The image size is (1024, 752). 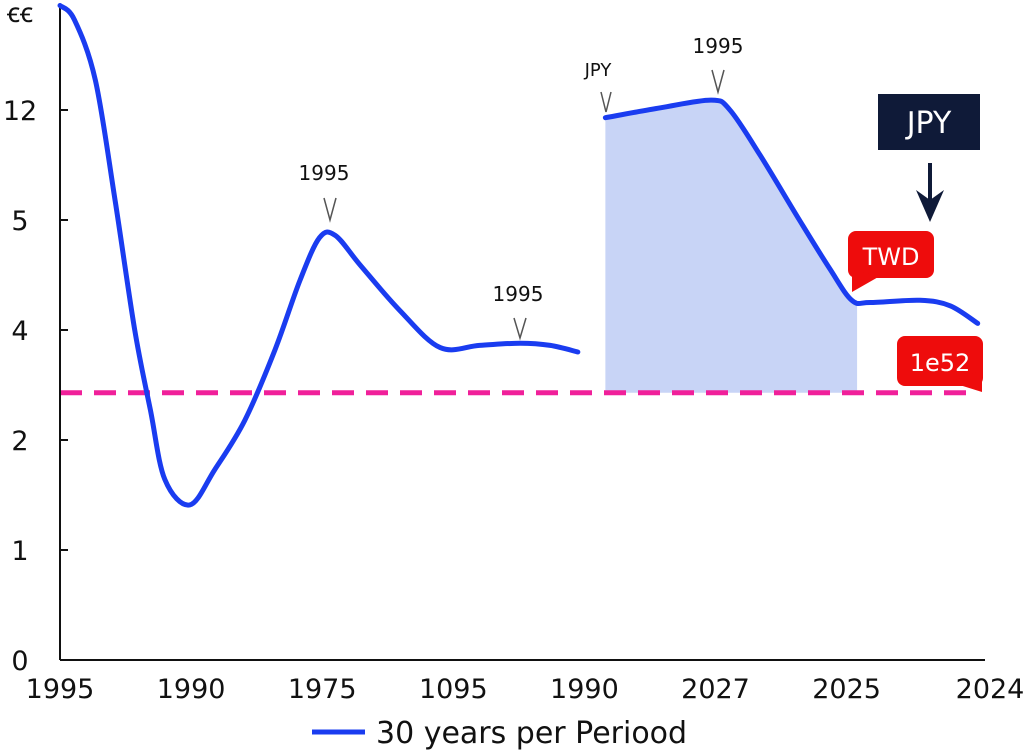 What do you see at coordinates (715, 689) in the screenshot?
I see `x-tick-label: 2027` at bounding box center [715, 689].